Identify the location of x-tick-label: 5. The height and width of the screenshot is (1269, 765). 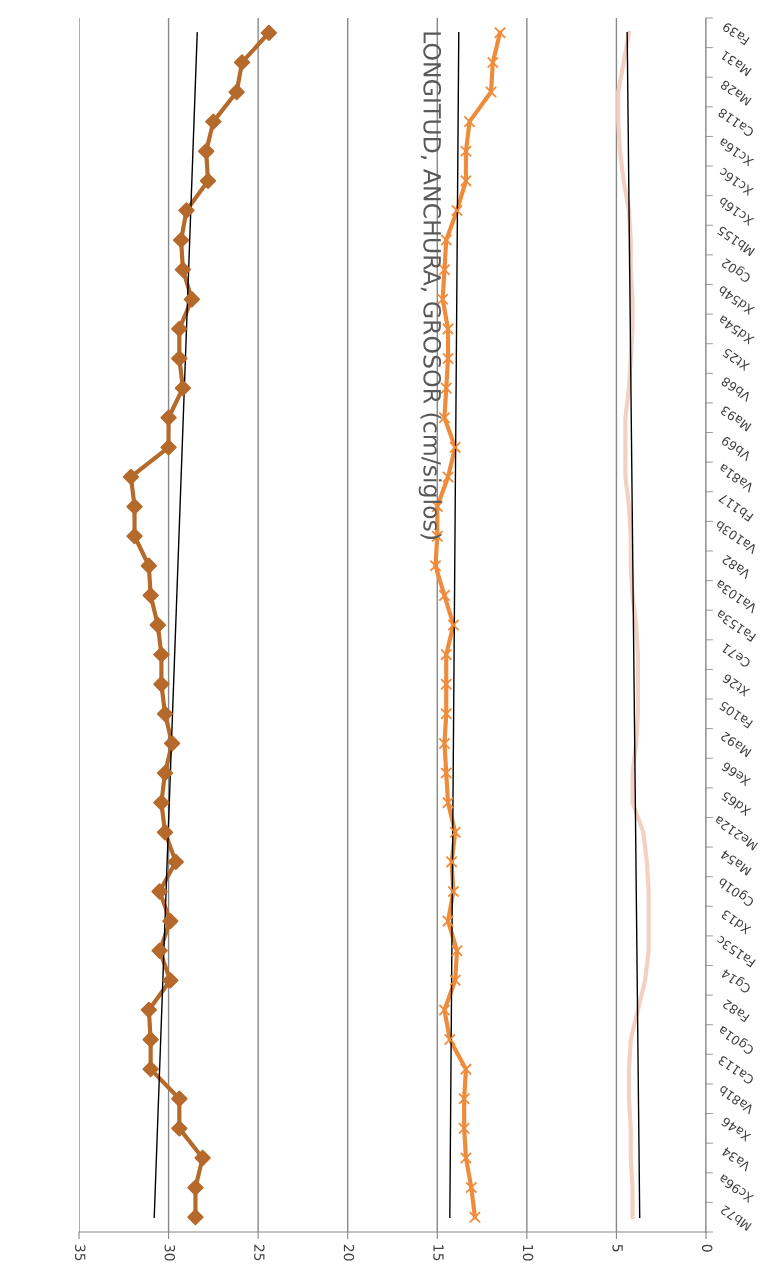
(617, 1248).